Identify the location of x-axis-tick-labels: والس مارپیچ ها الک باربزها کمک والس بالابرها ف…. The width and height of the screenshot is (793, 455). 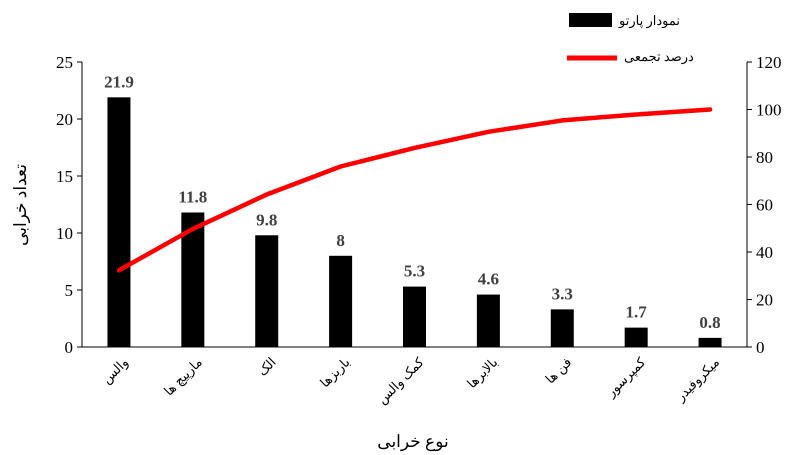
(411, 381).